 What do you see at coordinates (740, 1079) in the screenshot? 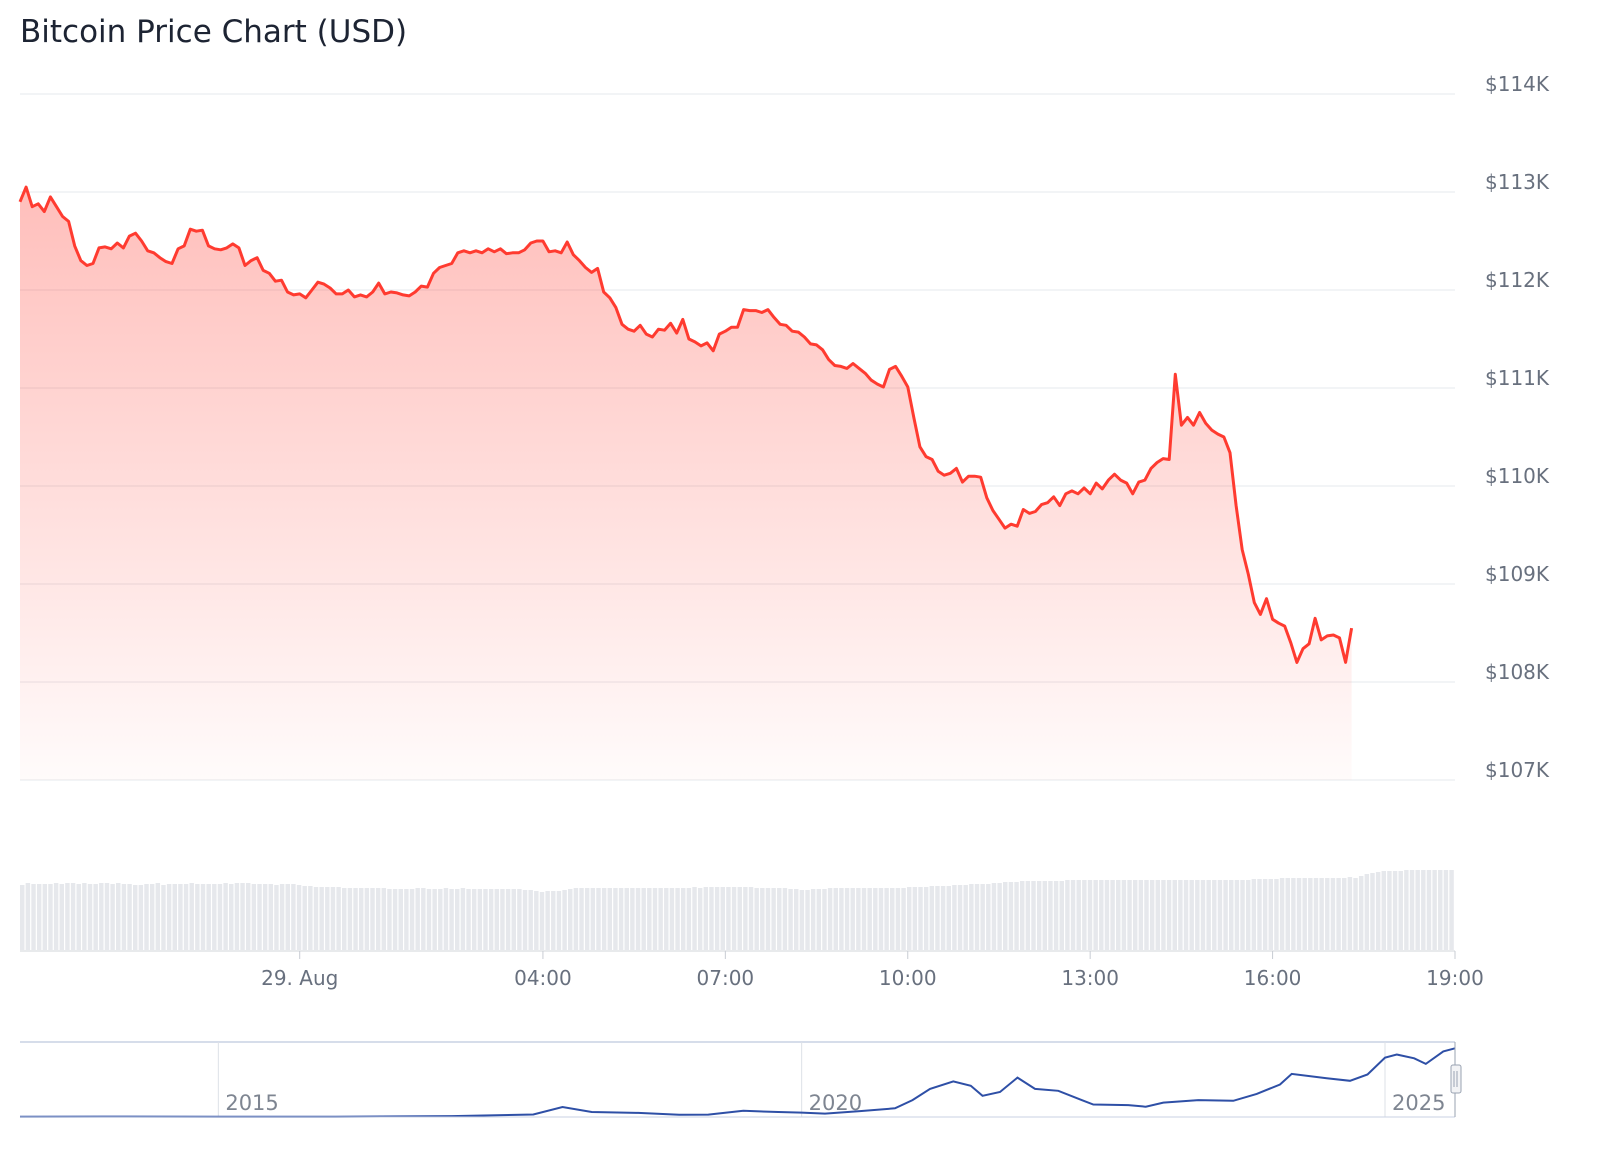
I see `navigator: 2015 2020 2025` at bounding box center [740, 1079].